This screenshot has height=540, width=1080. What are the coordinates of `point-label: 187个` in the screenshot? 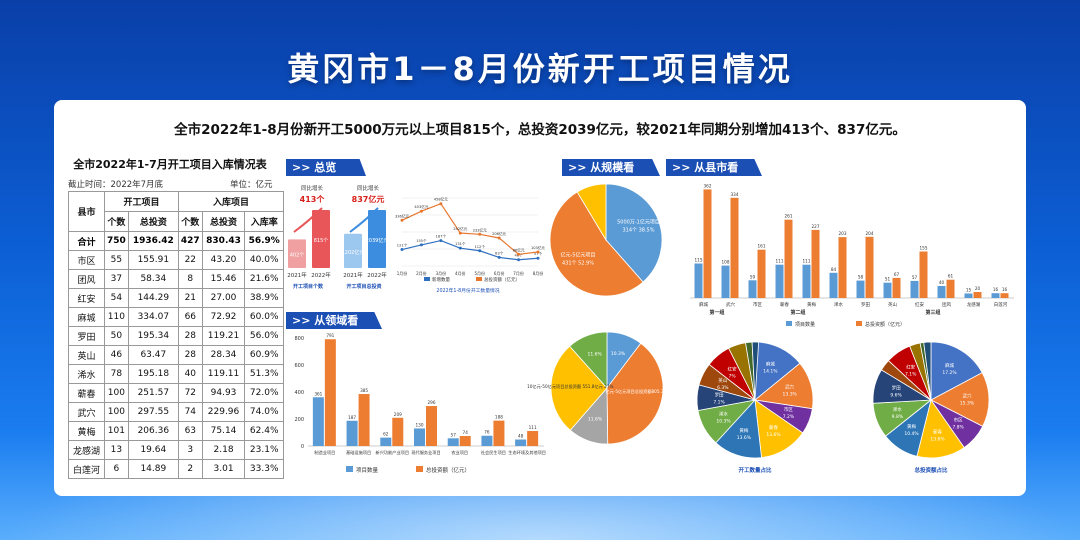 It's located at (441, 236).